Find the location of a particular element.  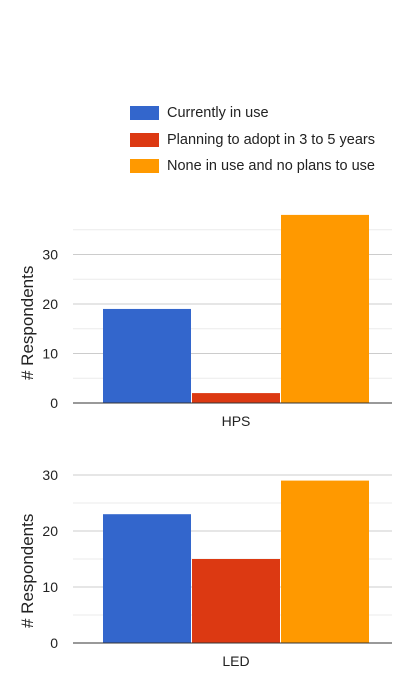

legend-item: None in use and no plans to use is located at coordinates (252, 166).